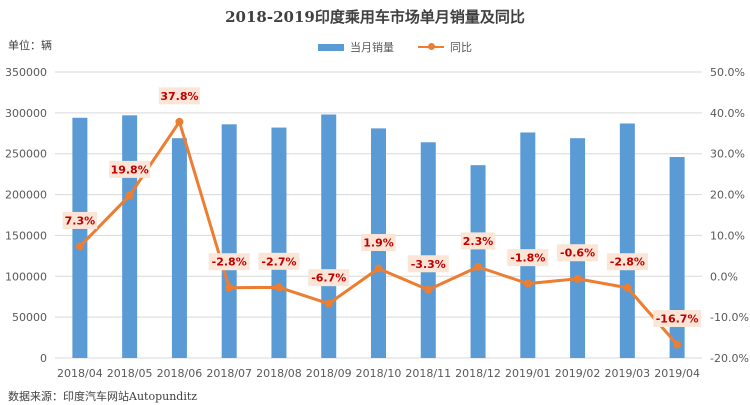 The width and height of the screenshot is (750, 405). Describe the element at coordinates (372, 47) in the screenshot. I see `legend-label-sales: 当月销量` at that location.